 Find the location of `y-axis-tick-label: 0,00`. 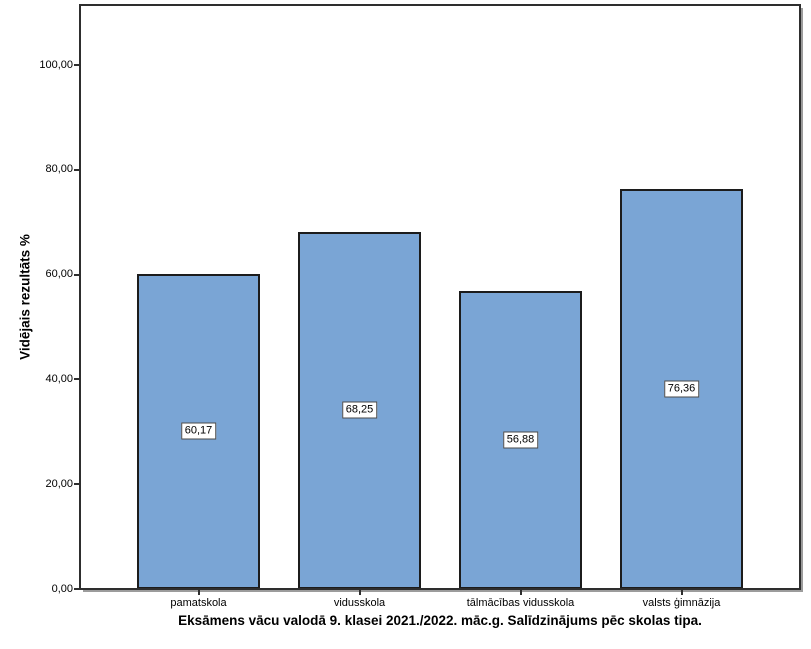

y-axis-tick-label: 0,00 is located at coordinates (62, 588).